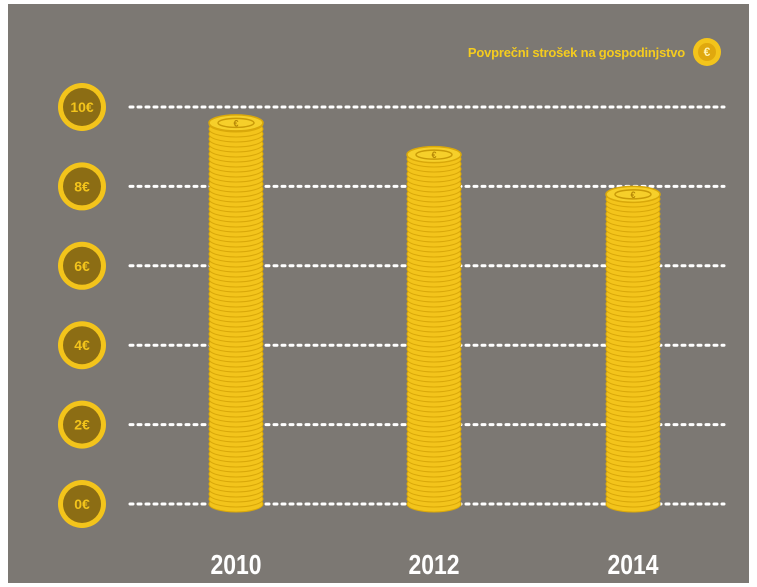 This screenshot has height=587, width=757. I want to click on legend-label: Povprečni strošek na gospodinjstvo, so click(576, 52).